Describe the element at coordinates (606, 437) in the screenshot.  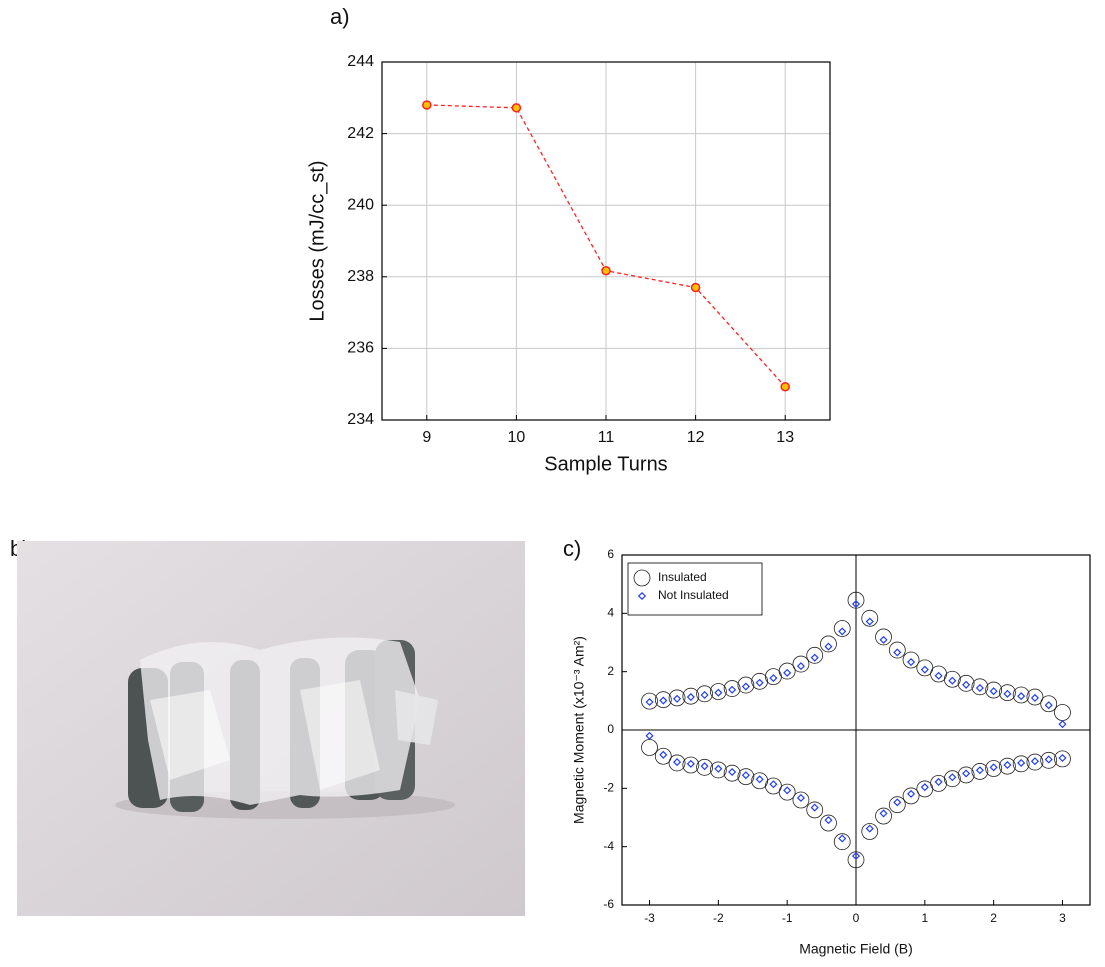
I see `x-tick-label: 11` at that location.